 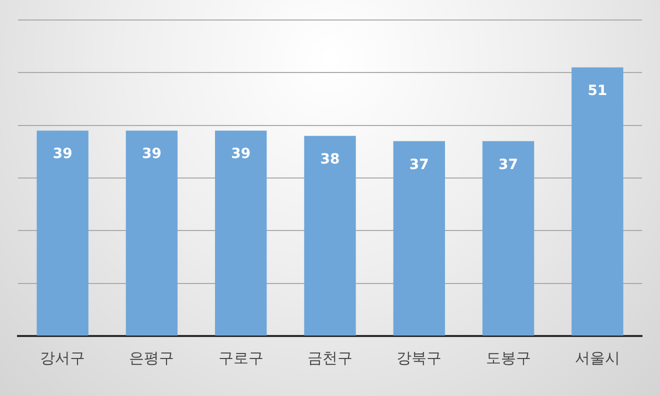 I want to click on x-tick-label: 도봉구, so click(x=508, y=357).